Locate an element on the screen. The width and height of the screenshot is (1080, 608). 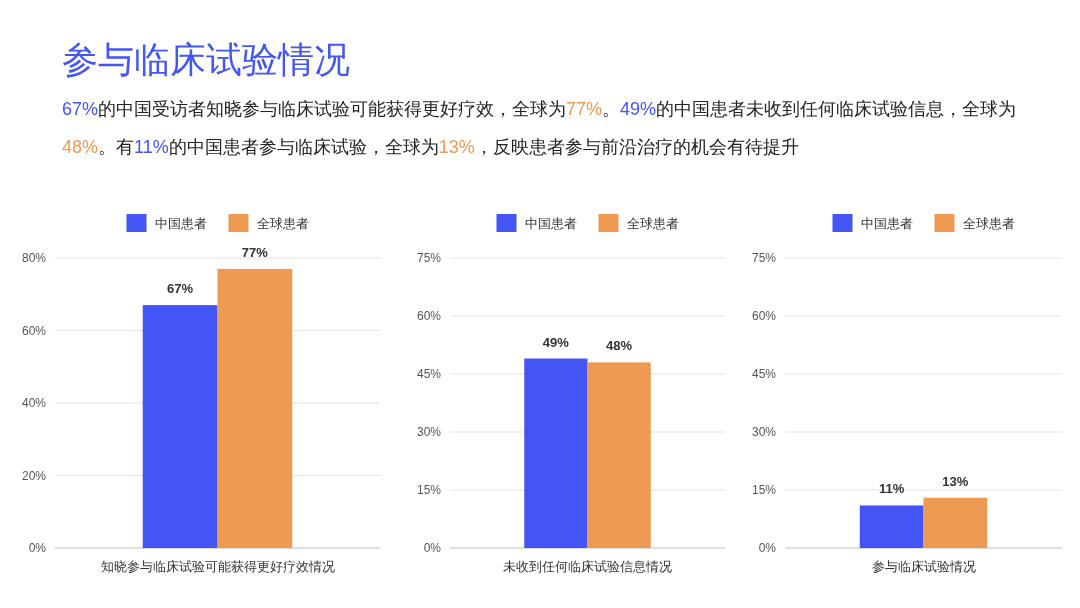
data-label: 11% is located at coordinates (891, 489).